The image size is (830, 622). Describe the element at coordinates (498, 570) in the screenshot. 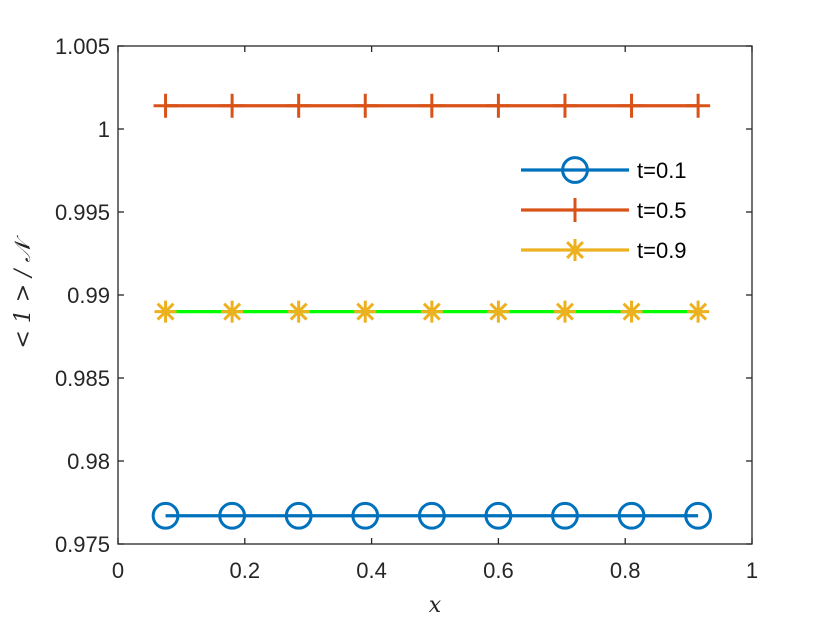

I see `x-tick-label: 0.6` at that location.